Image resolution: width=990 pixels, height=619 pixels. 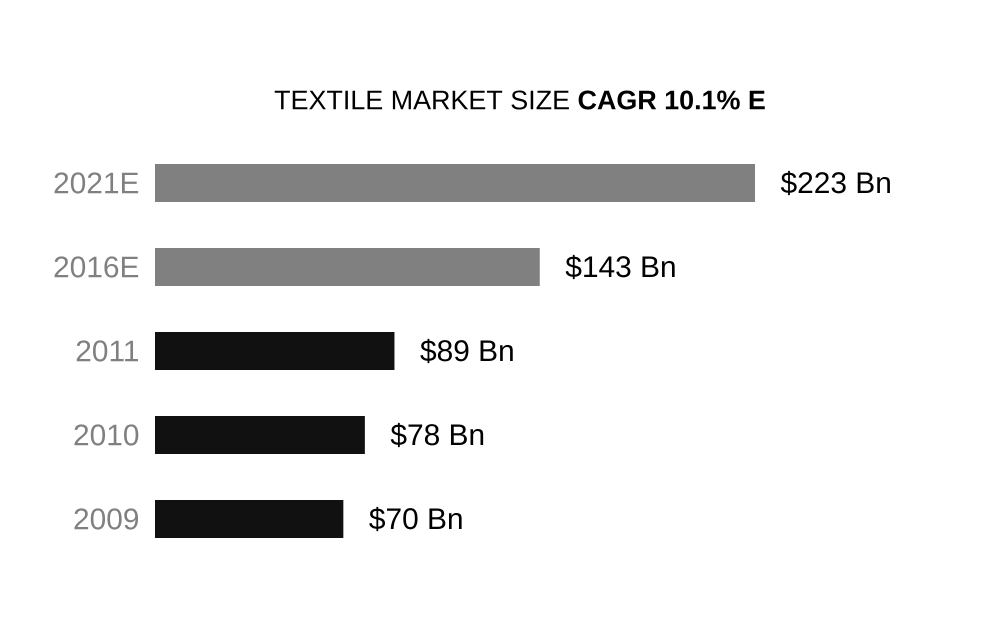 What do you see at coordinates (519, 100) in the screenshot?
I see `chart-title: TEXTILE MARKET SIZE CAGR 10.1% E` at bounding box center [519, 100].